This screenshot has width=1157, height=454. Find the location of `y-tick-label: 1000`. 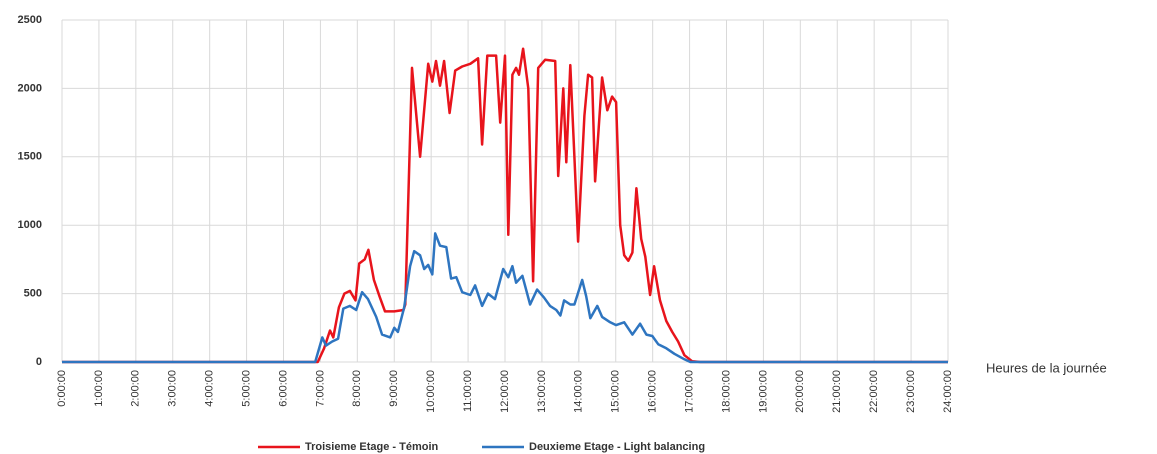

y-tick-label: 1000 is located at coordinates (30, 225).